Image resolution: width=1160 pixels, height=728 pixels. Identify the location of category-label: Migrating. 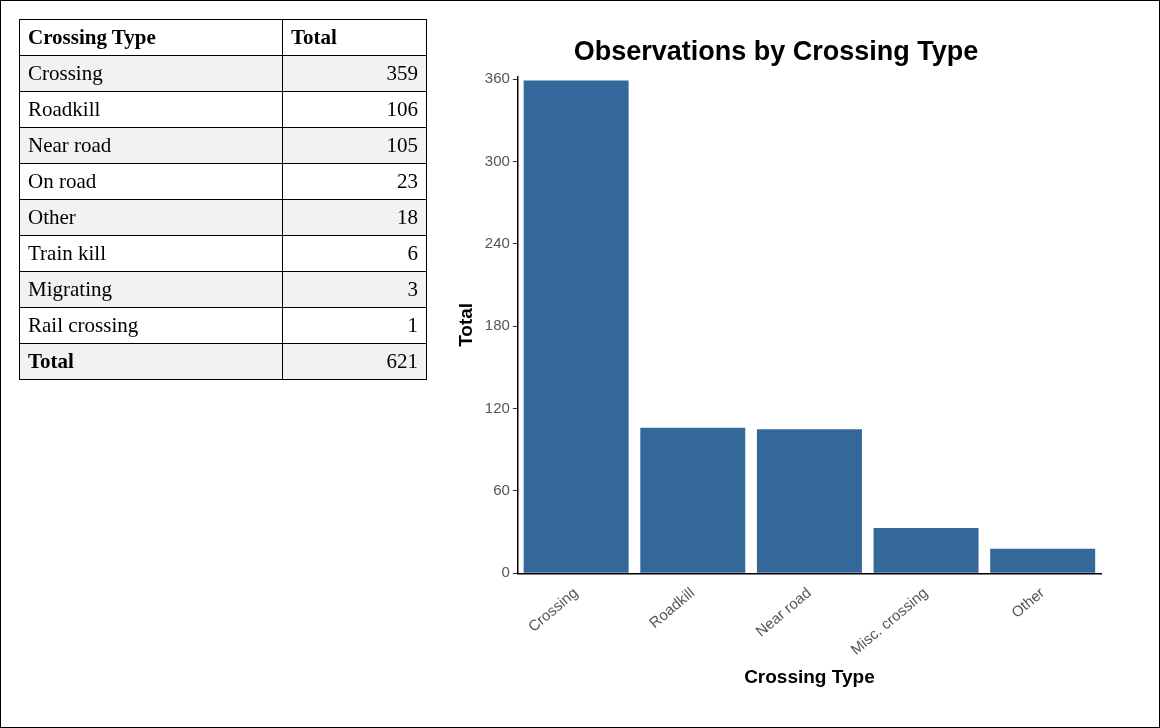
(151, 289).